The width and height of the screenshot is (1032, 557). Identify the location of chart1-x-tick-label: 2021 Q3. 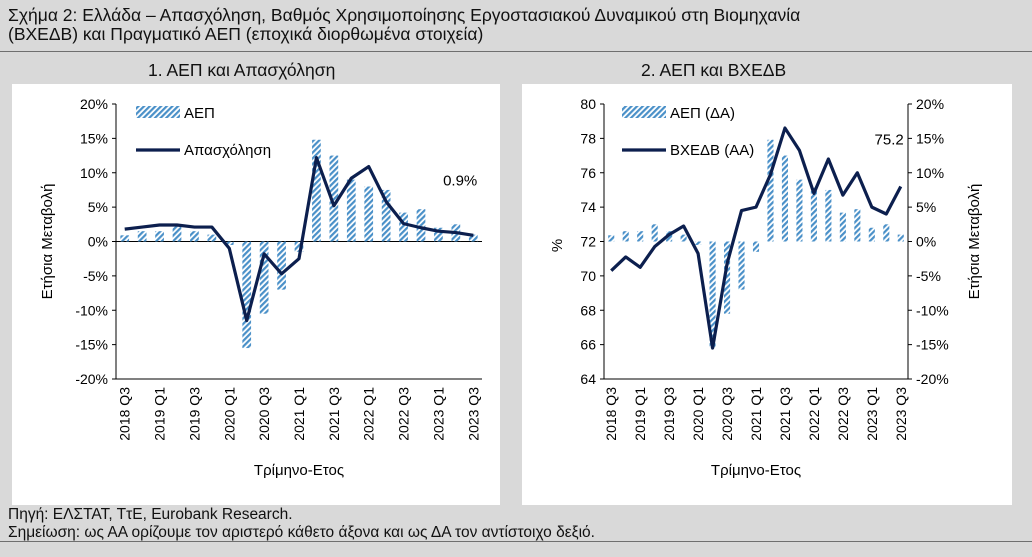
(334, 414).